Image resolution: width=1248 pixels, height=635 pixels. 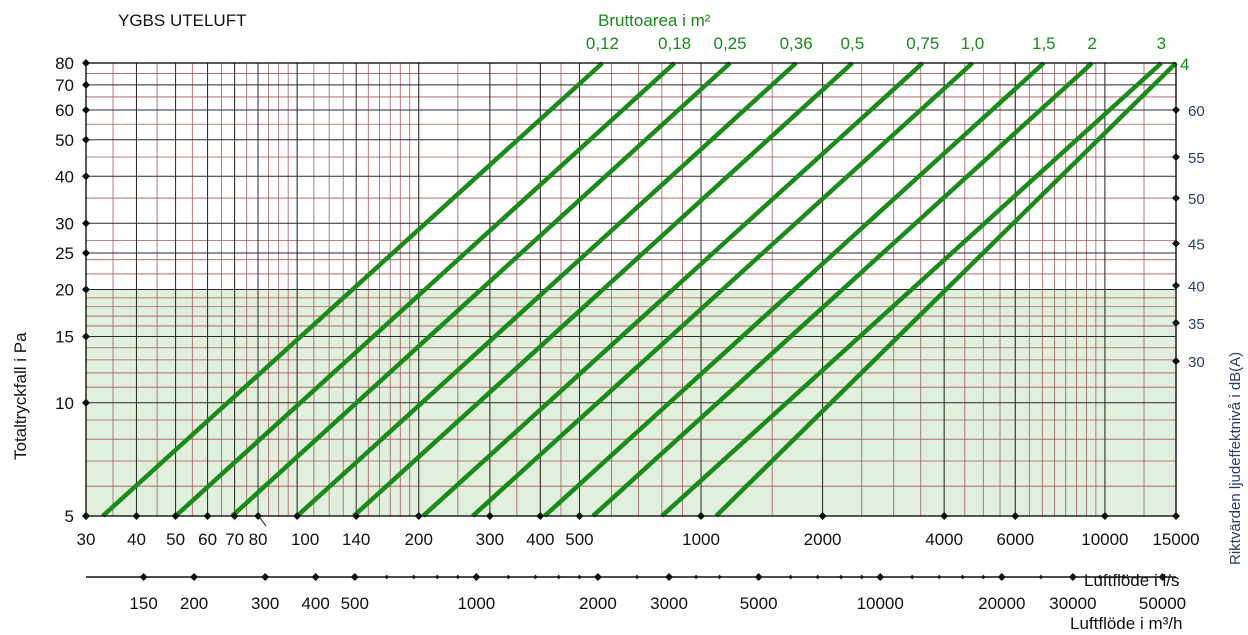 I want to click on x-secondary-tick-label: 2000, so click(x=598, y=603).